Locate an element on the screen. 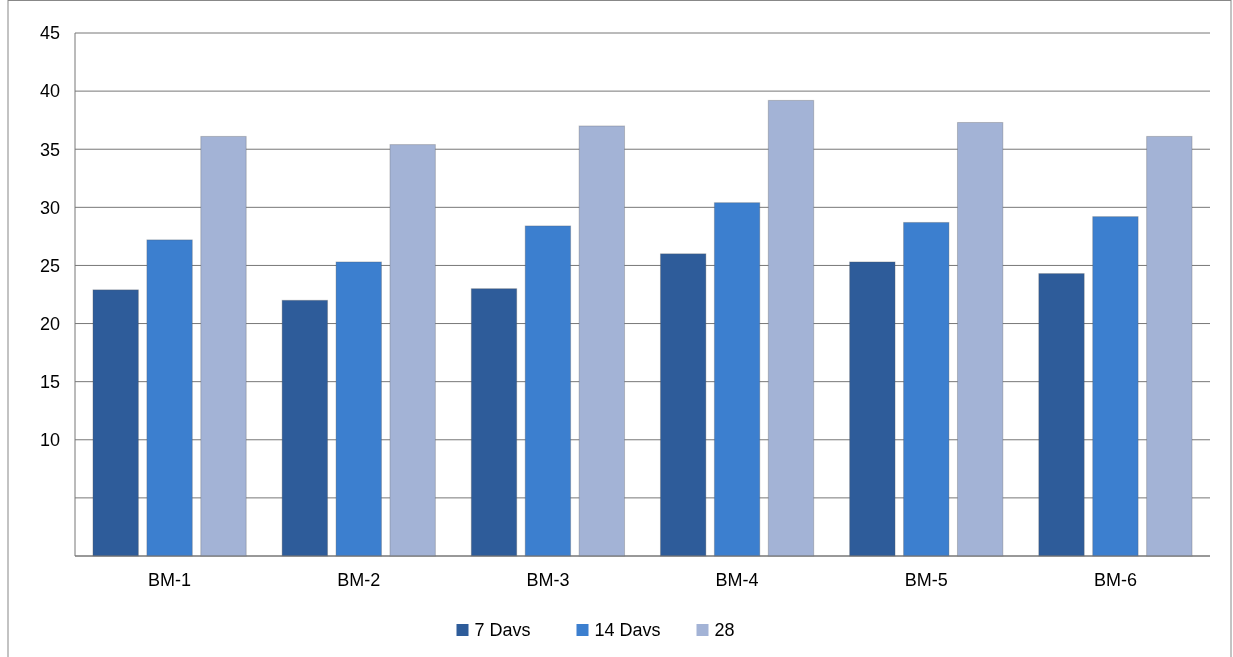  legend-label: 14 Davs is located at coordinates (627, 630).